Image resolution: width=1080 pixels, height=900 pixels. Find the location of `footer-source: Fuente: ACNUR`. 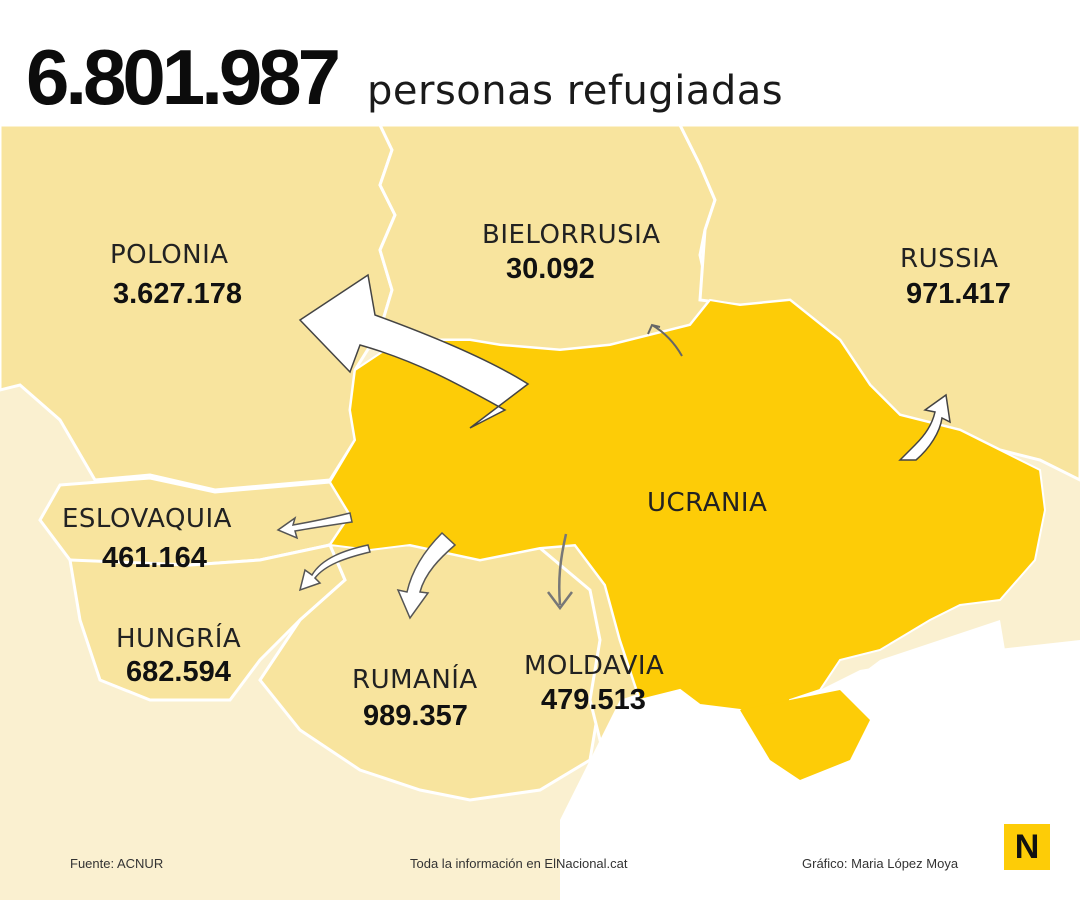

footer-source: Fuente: ACNUR is located at coordinates (117, 863).